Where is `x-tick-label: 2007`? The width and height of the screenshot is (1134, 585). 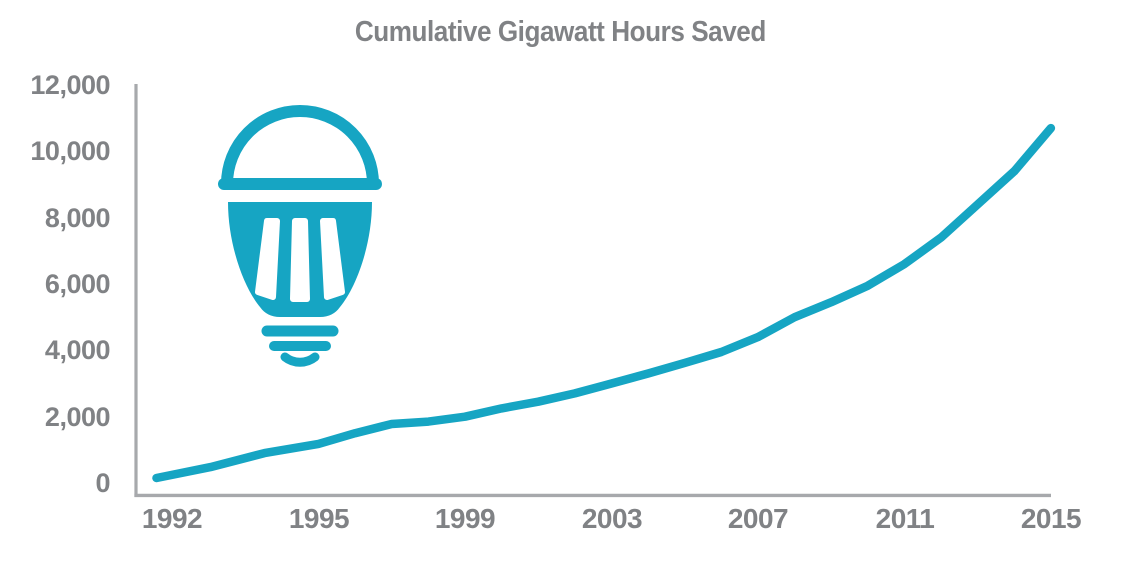 x-tick-label: 2007 is located at coordinates (758, 518).